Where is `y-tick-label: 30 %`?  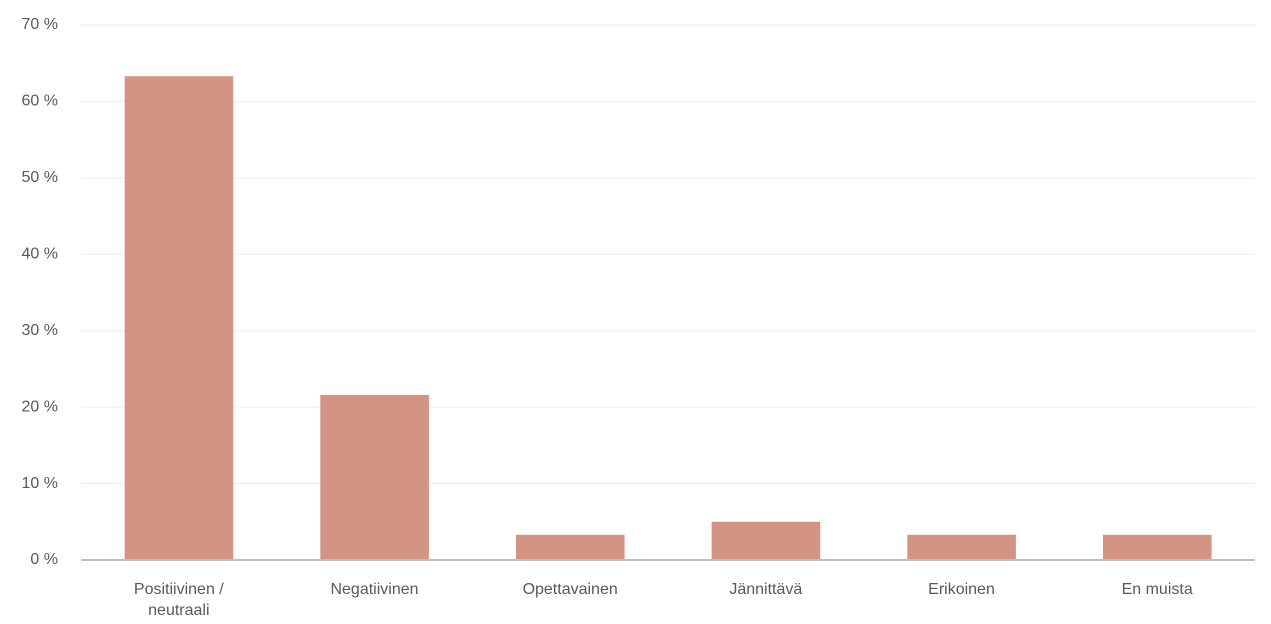
y-tick-label: 30 % is located at coordinates (40, 330).